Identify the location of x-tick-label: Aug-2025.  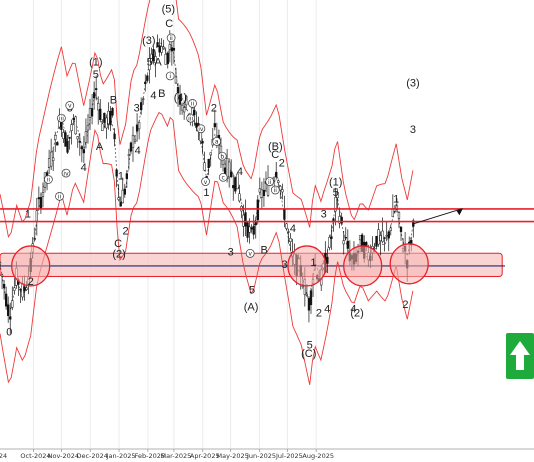
(318, 456).